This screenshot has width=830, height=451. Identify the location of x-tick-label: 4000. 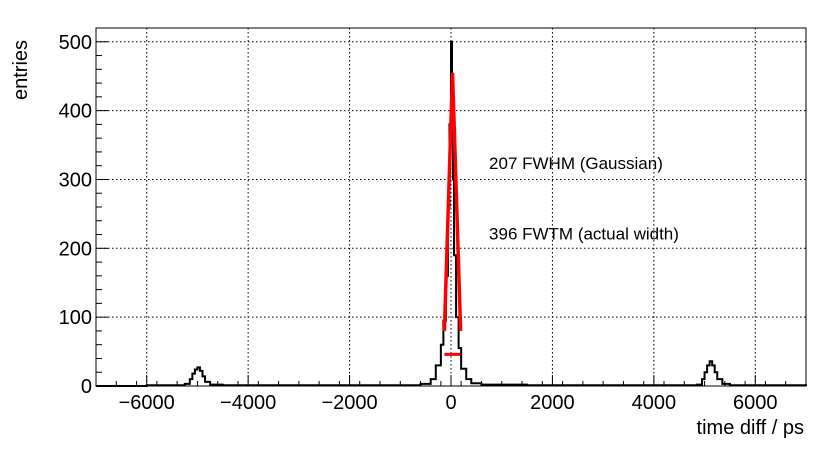
(654, 403).